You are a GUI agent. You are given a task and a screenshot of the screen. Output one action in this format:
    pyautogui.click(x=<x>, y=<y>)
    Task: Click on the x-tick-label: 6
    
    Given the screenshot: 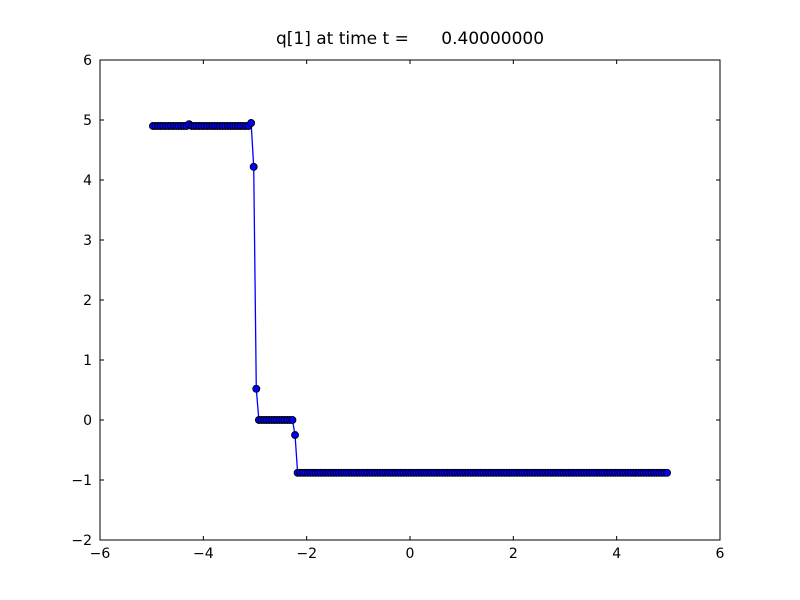 What is the action you would take?
    pyautogui.click(x=720, y=554)
    